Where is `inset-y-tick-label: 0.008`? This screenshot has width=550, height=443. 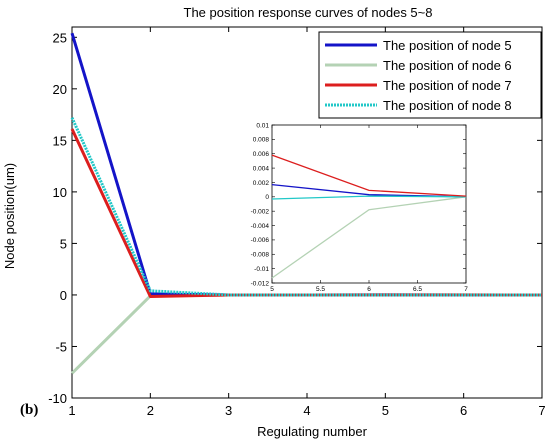 inset-y-tick-label: 0.008 is located at coordinates (261, 140).